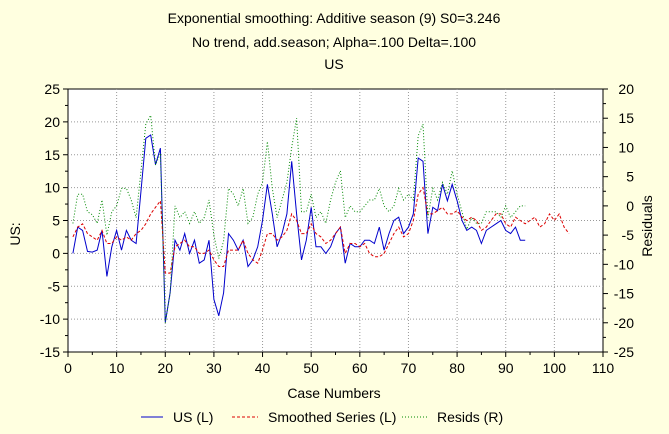  What do you see at coordinates (50, 319) in the screenshot?
I see `y-tick-label: -10` at bounding box center [50, 319].